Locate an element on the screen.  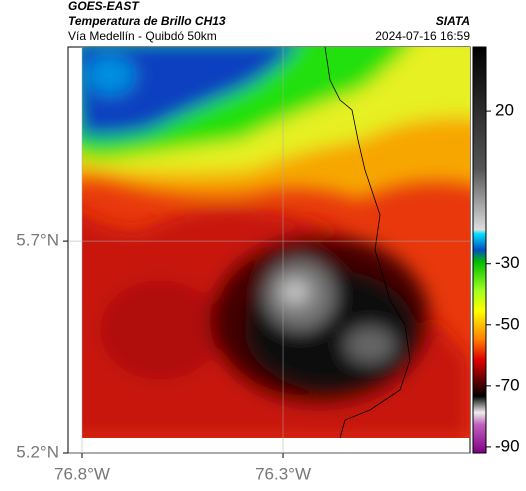
colorbar-tick-label: -30 is located at coordinates (507, 262).